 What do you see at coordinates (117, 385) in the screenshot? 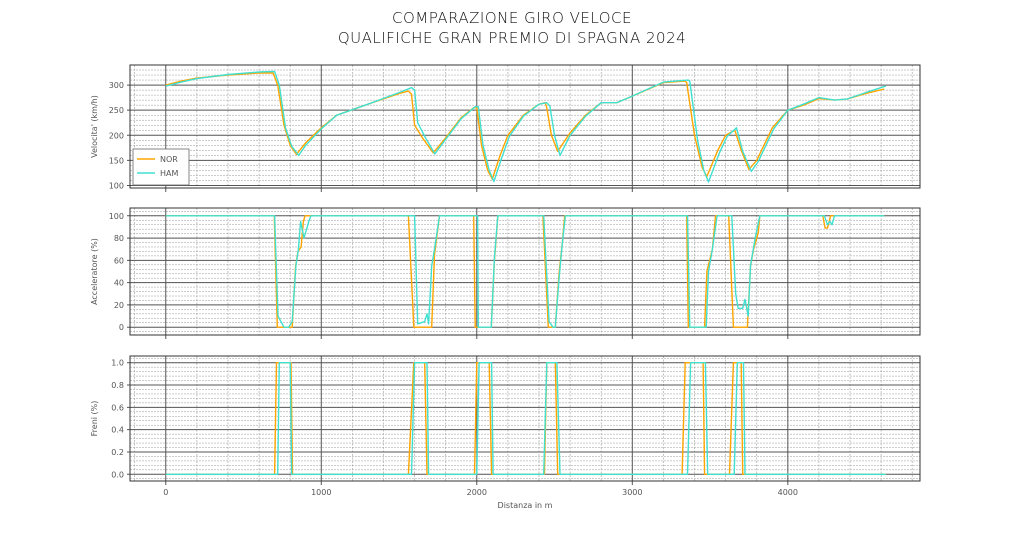
I see `y-tick-label: 0.8` at bounding box center [117, 385].